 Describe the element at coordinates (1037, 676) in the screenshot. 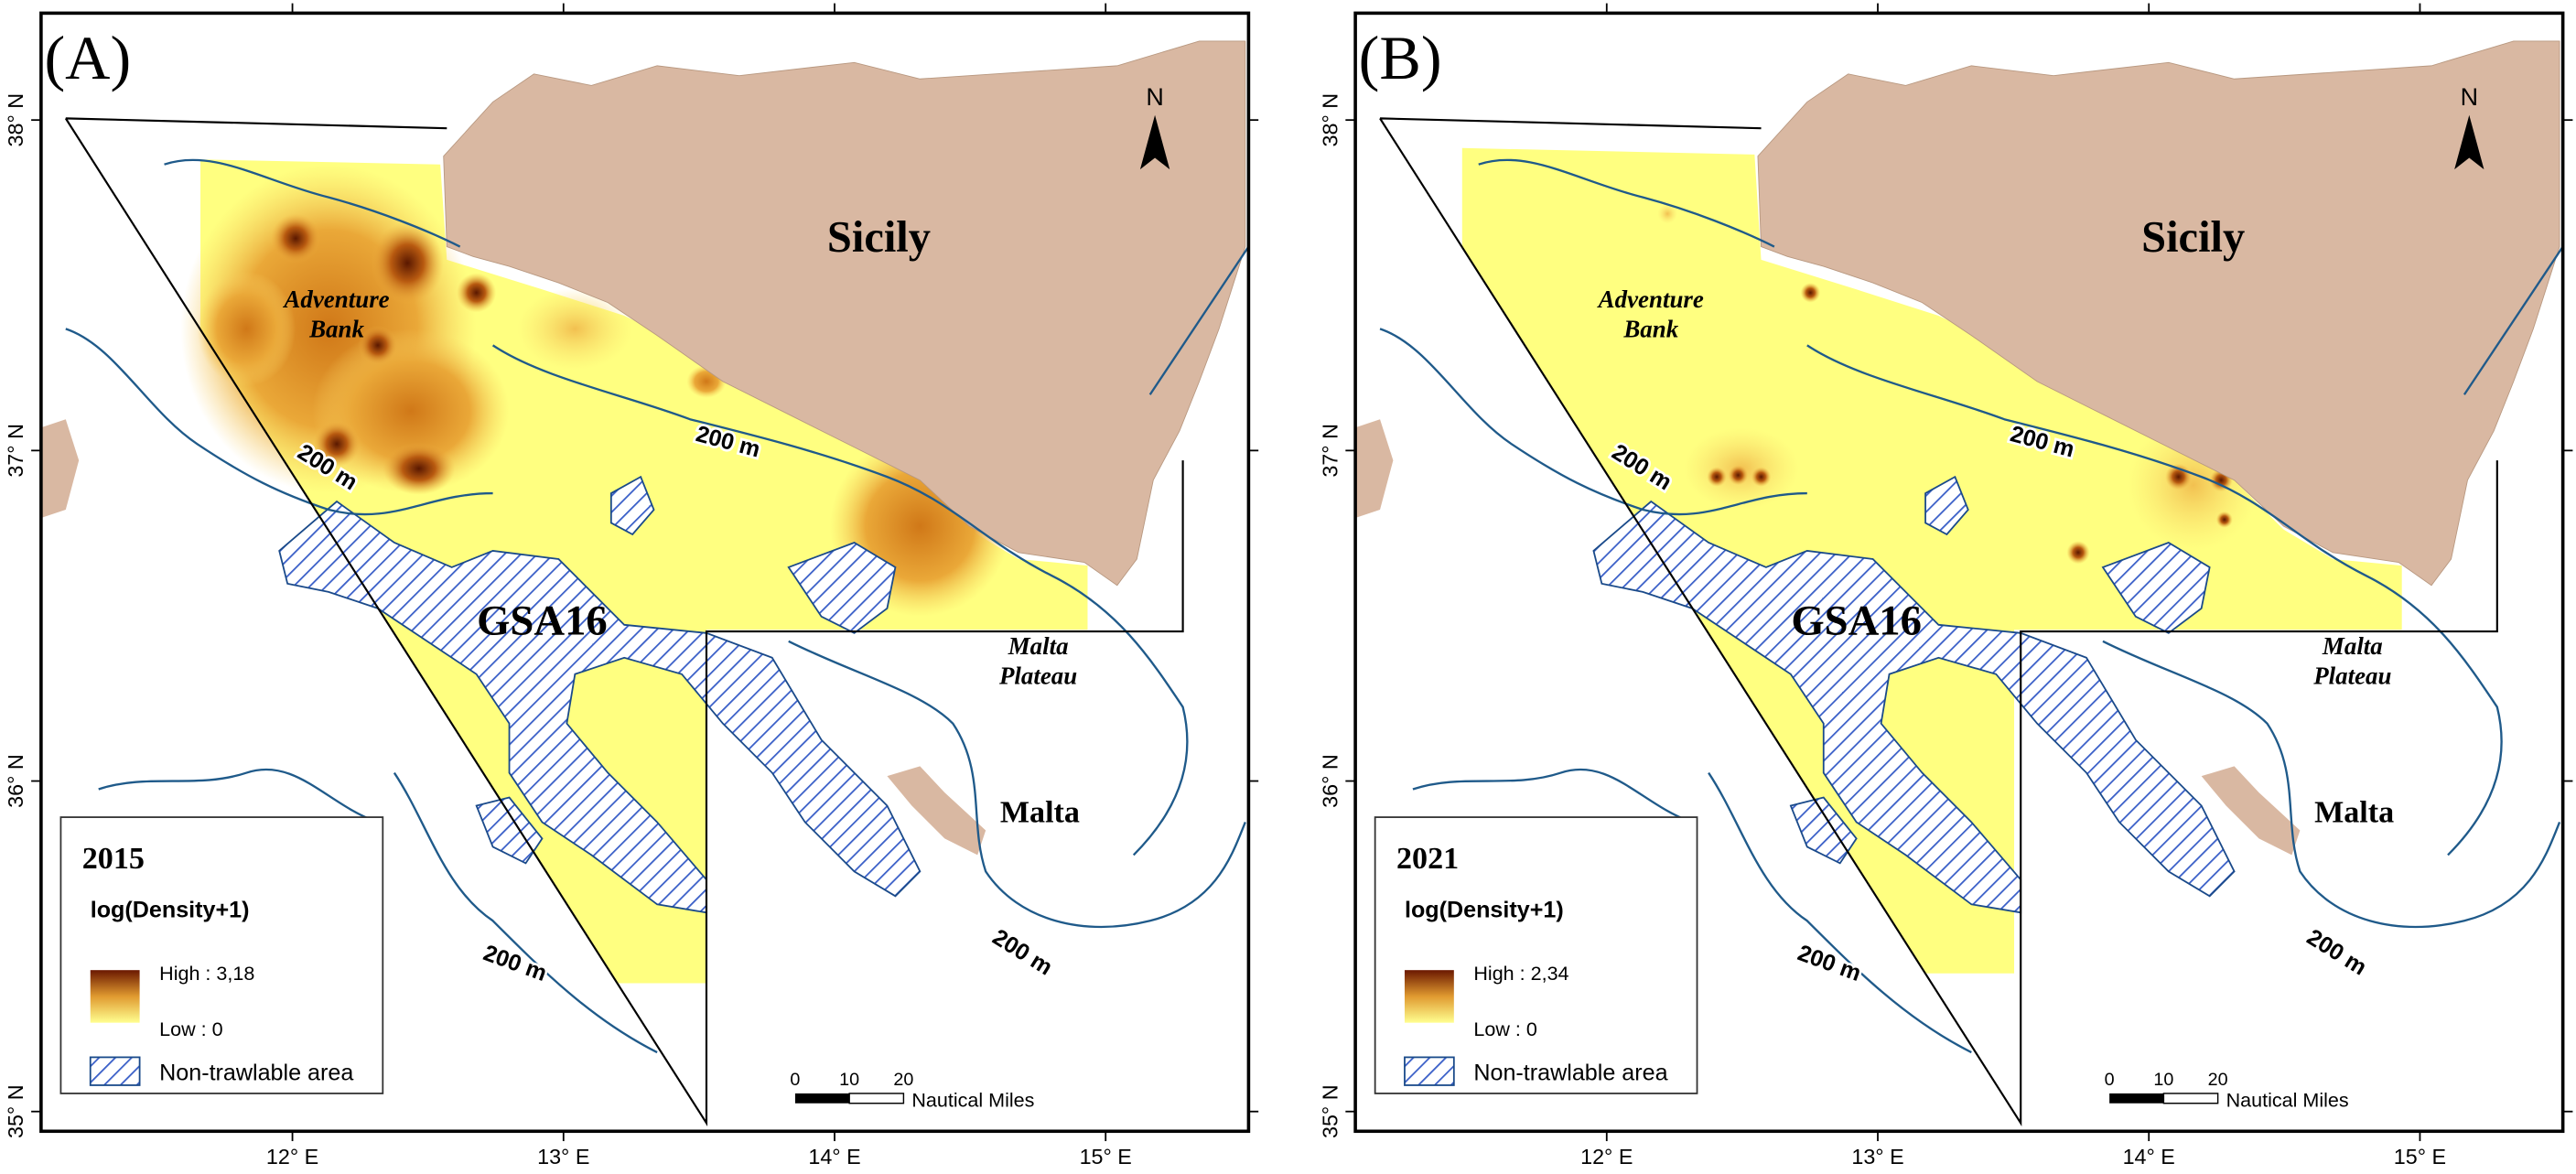

I see `place-label: Plateau` at that location.